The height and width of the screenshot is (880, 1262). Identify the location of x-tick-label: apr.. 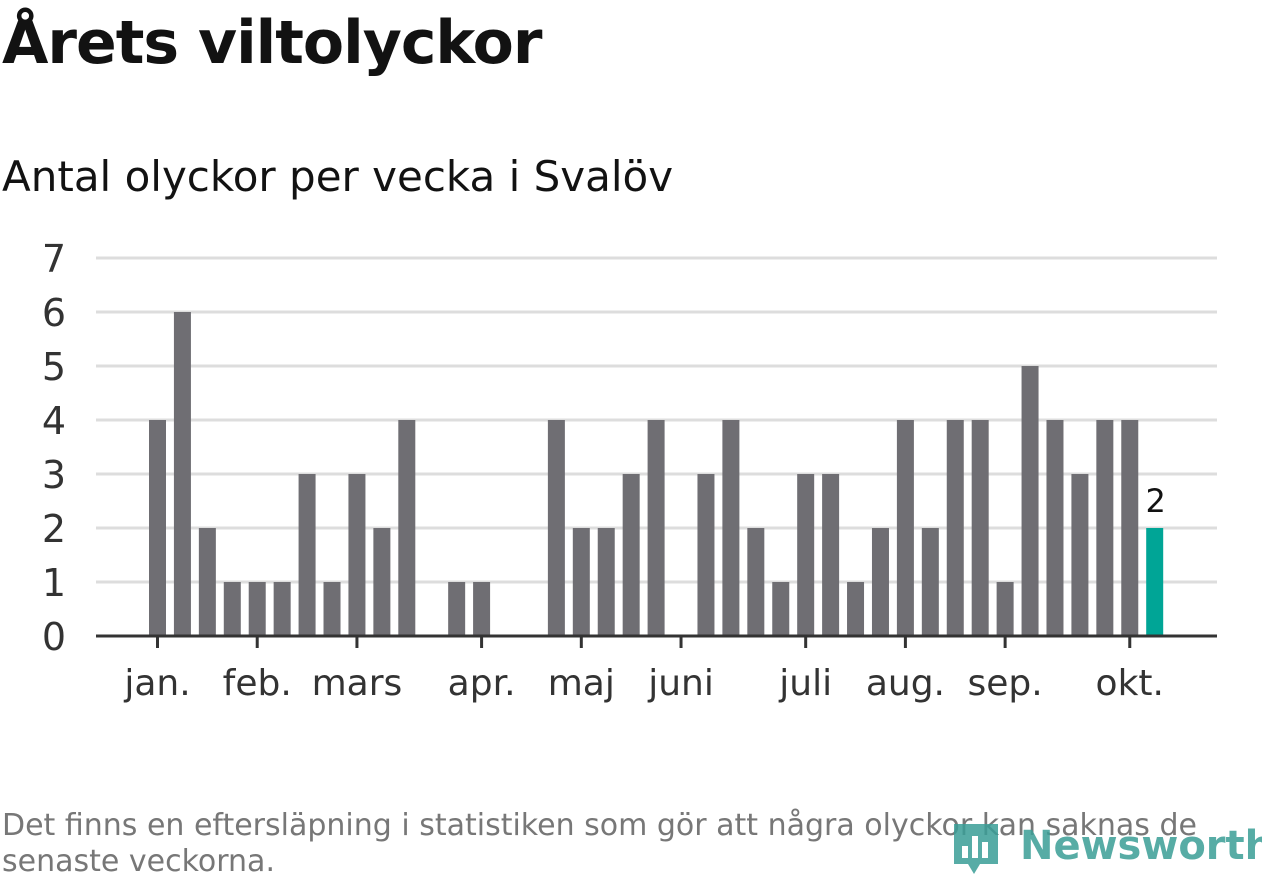
(482, 683).